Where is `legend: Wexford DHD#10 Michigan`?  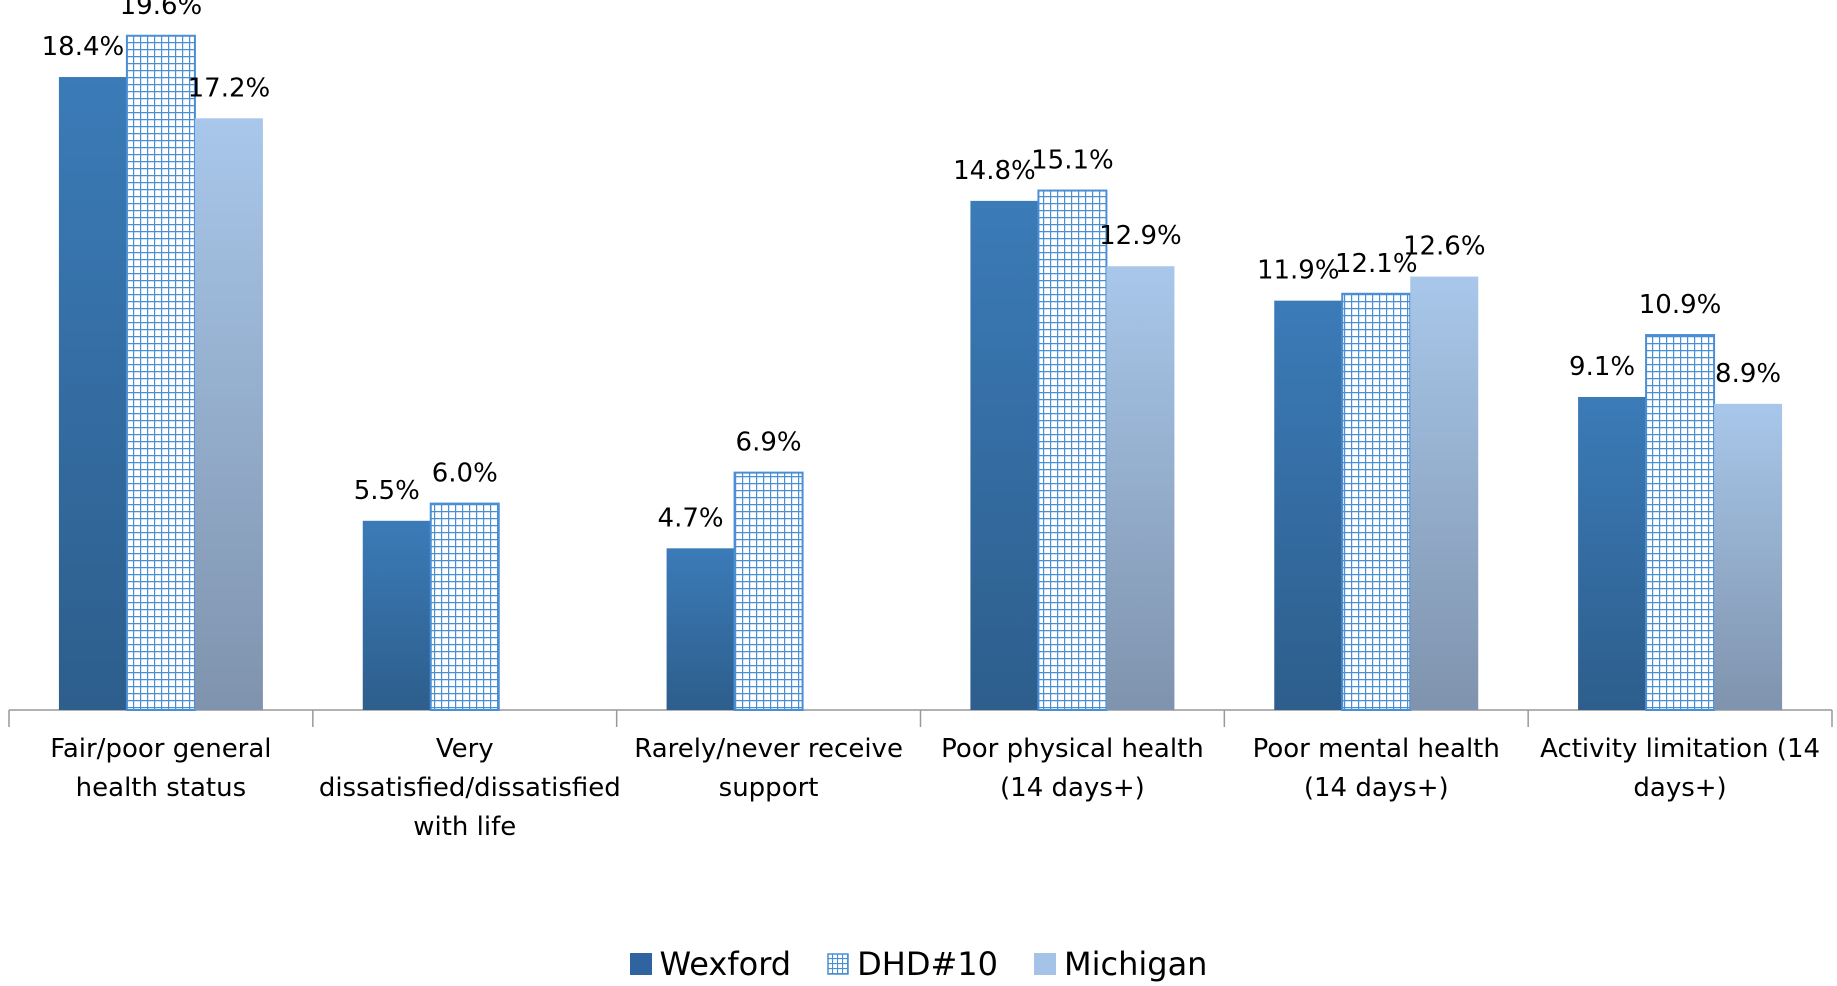
legend: Wexford DHD#10 Michigan is located at coordinates (918, 964).